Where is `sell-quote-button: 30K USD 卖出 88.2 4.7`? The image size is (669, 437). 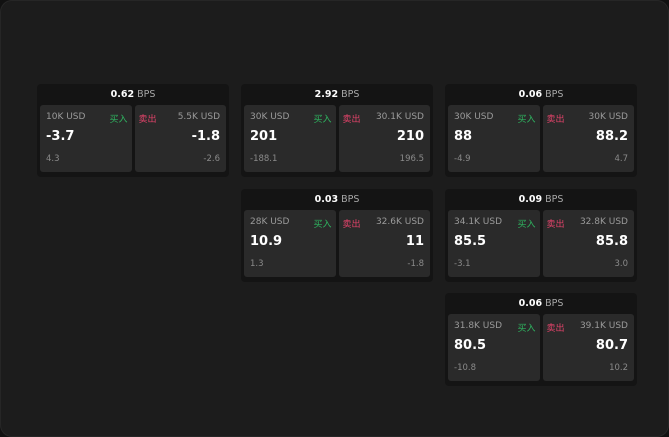
sell-quote-button: 30K USD 卖出 88.2 4.7 is located at coordinates (588, 138).